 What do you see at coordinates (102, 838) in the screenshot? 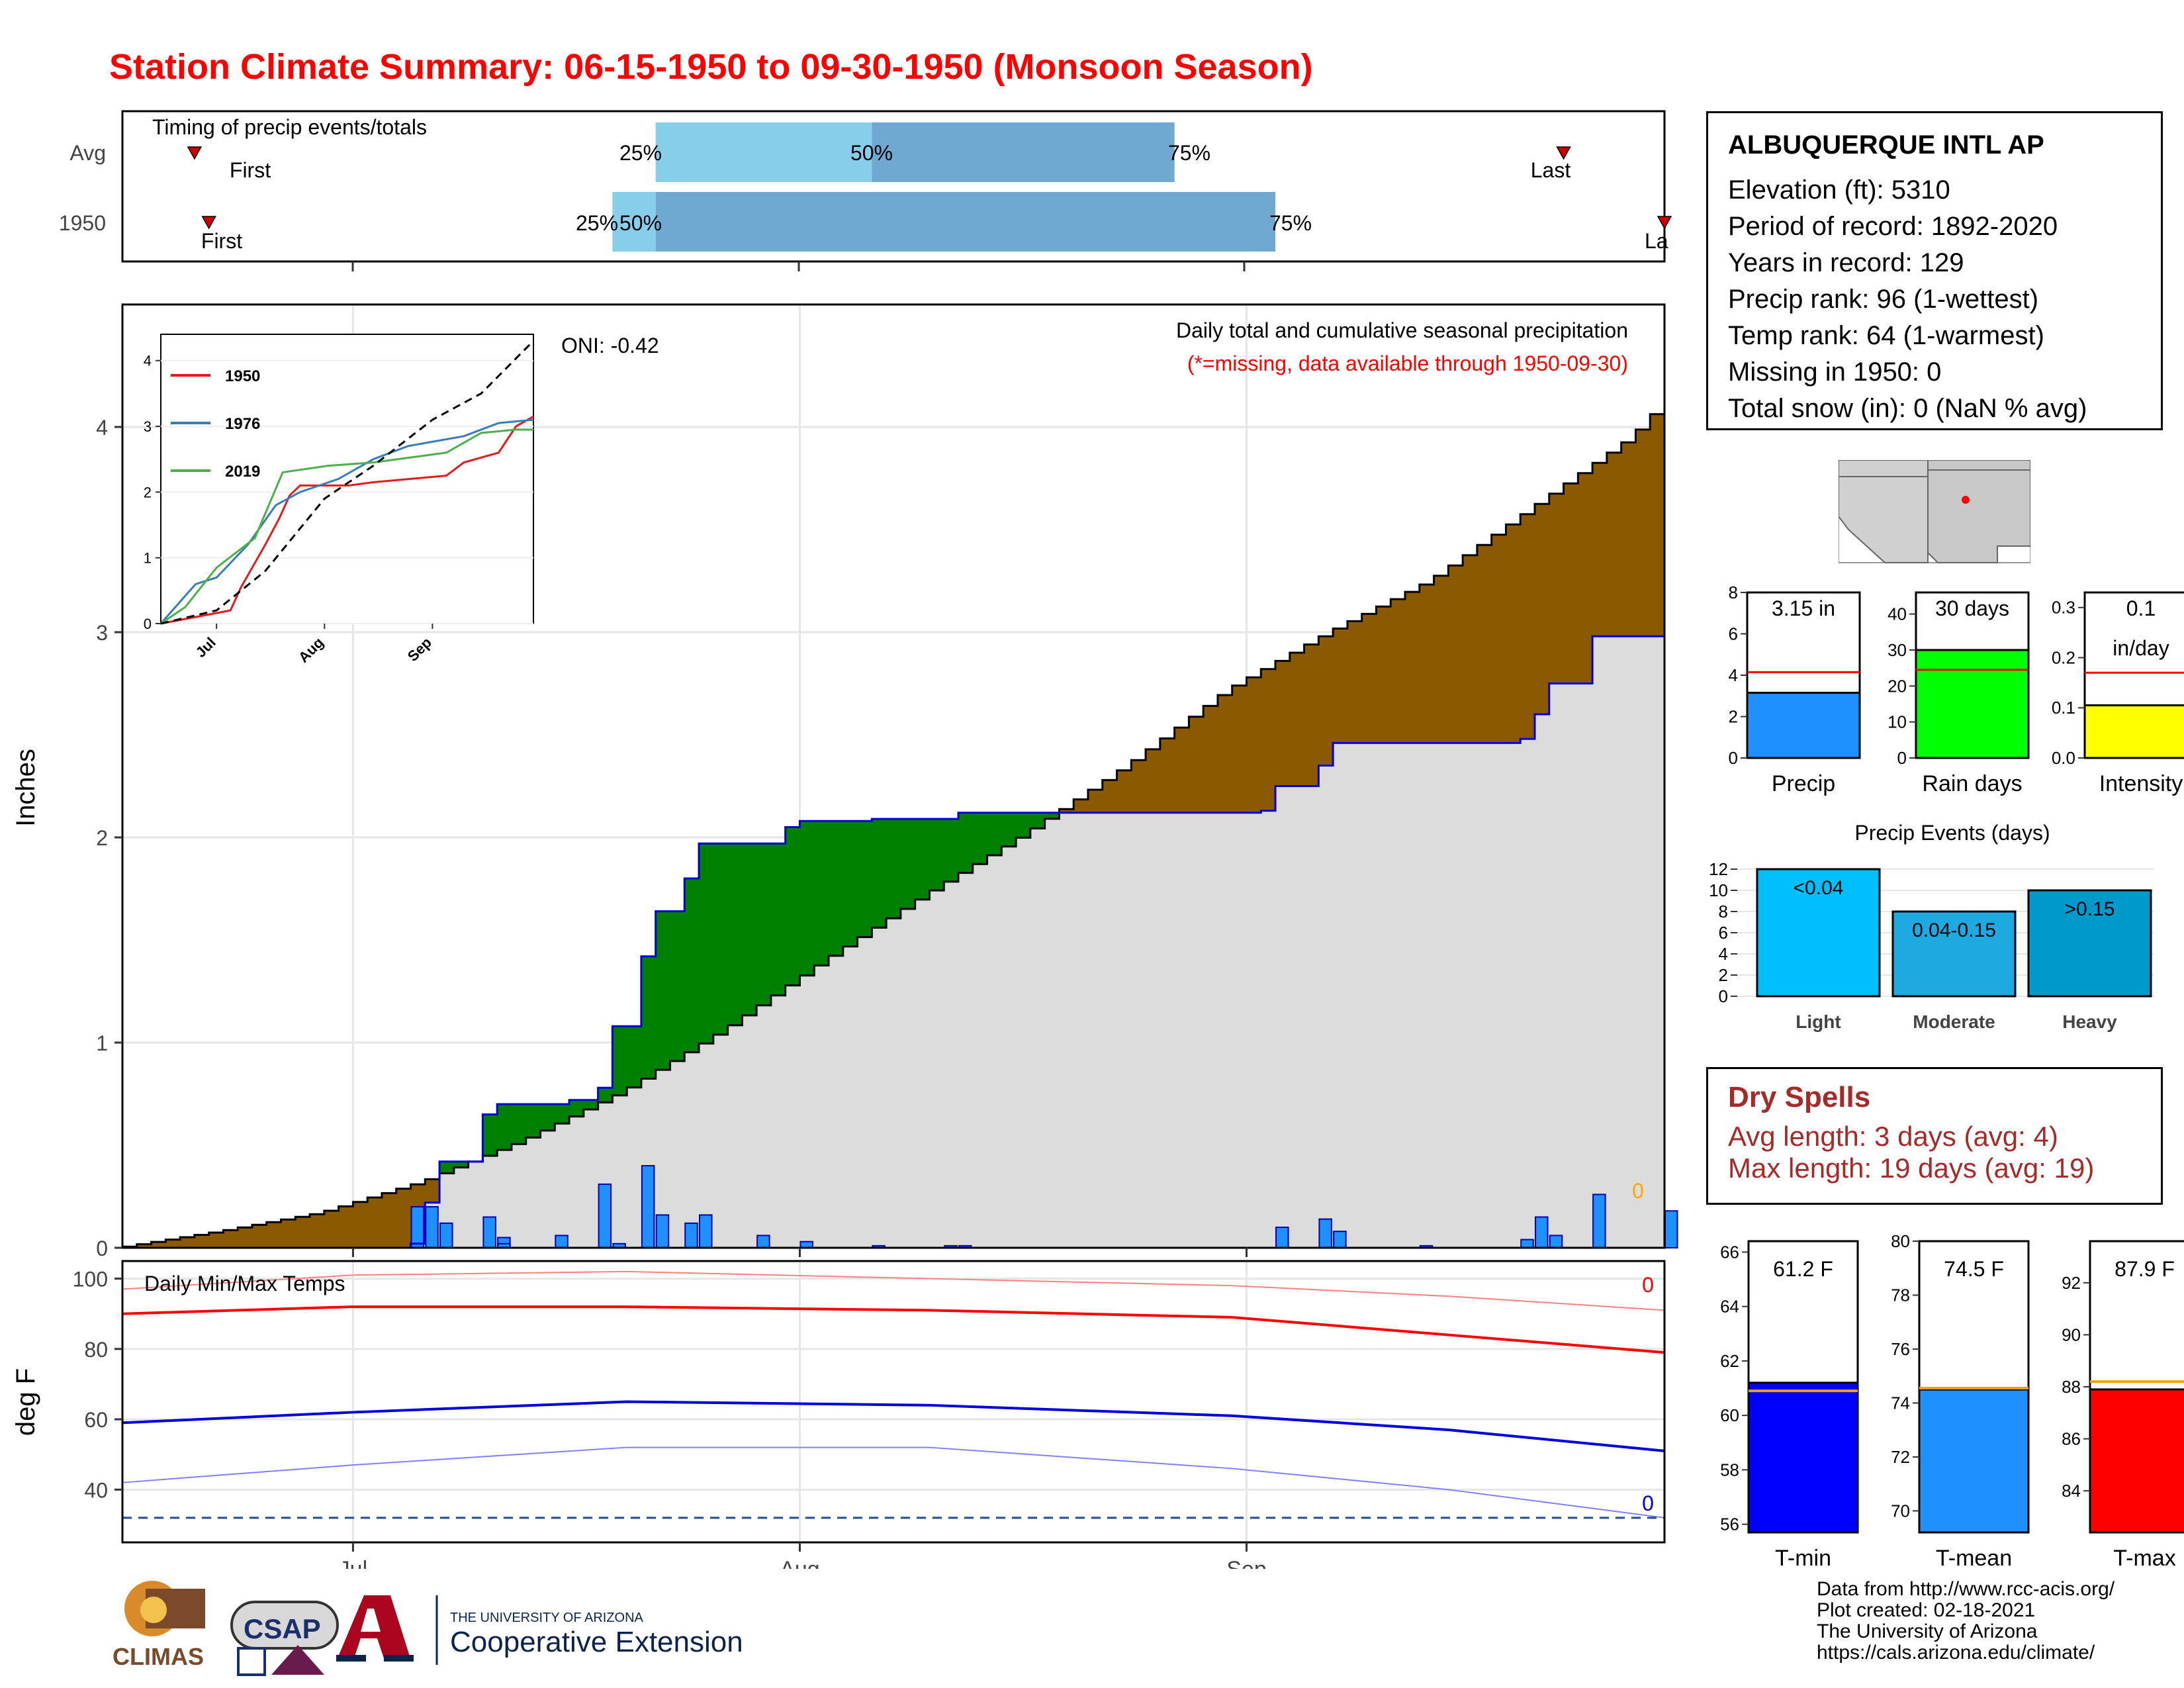
I see `main-ytick-label: 2` at bounding box center [102, 838].